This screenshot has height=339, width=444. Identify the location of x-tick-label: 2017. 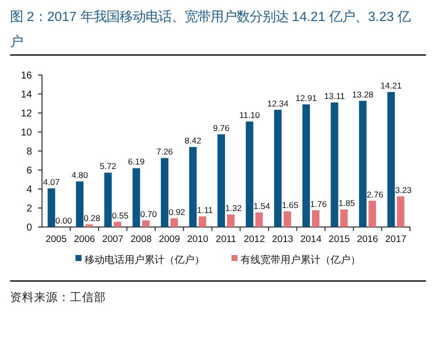
(395, 239).